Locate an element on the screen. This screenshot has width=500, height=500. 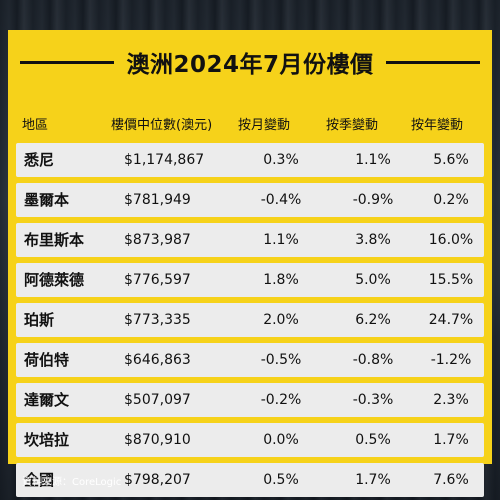
monthly-change-cell: 0.3% is located at coordinates (281, 160).